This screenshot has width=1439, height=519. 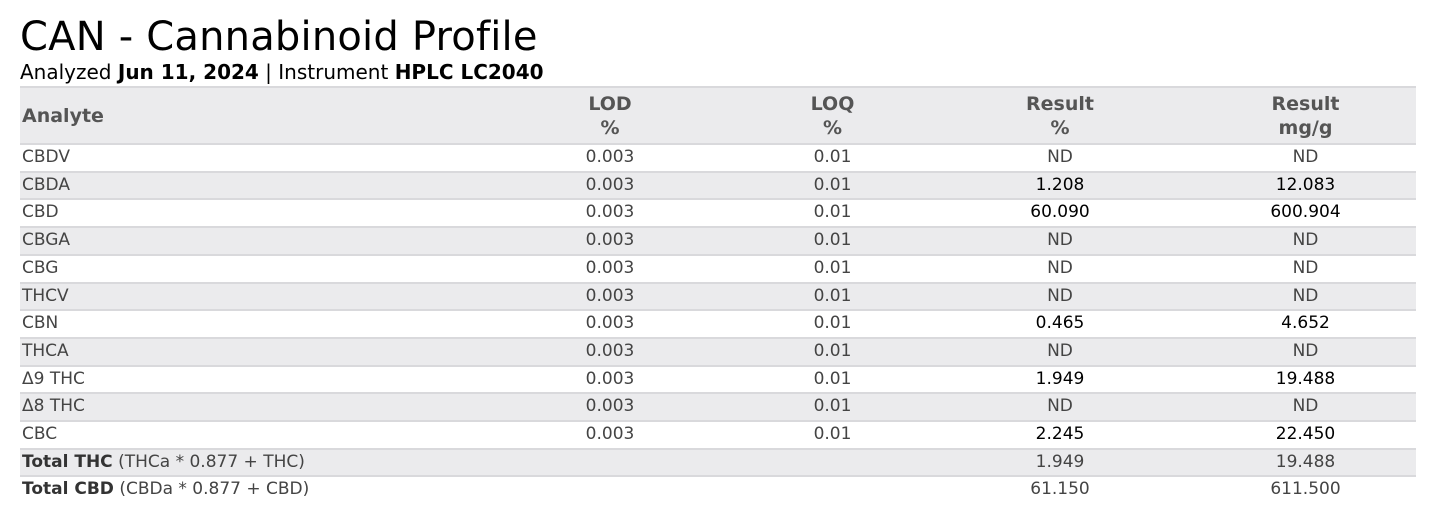 I want to click on total-result-pct-cell: 61.150, so click(x=1060, y=489).